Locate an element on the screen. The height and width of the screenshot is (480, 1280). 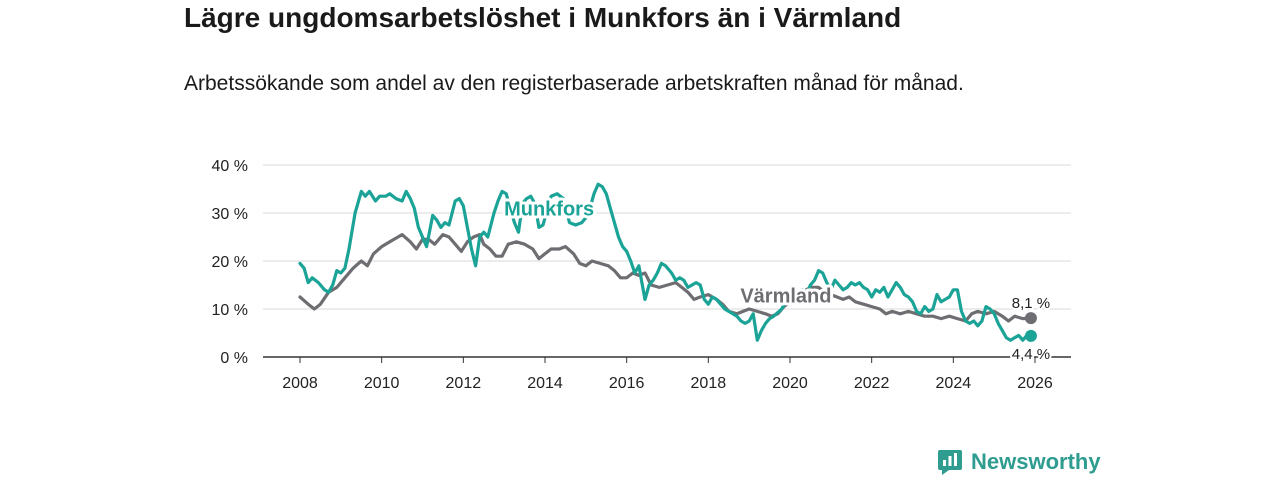
y-tick-label: 40 % is located at coordinates (230, 166).